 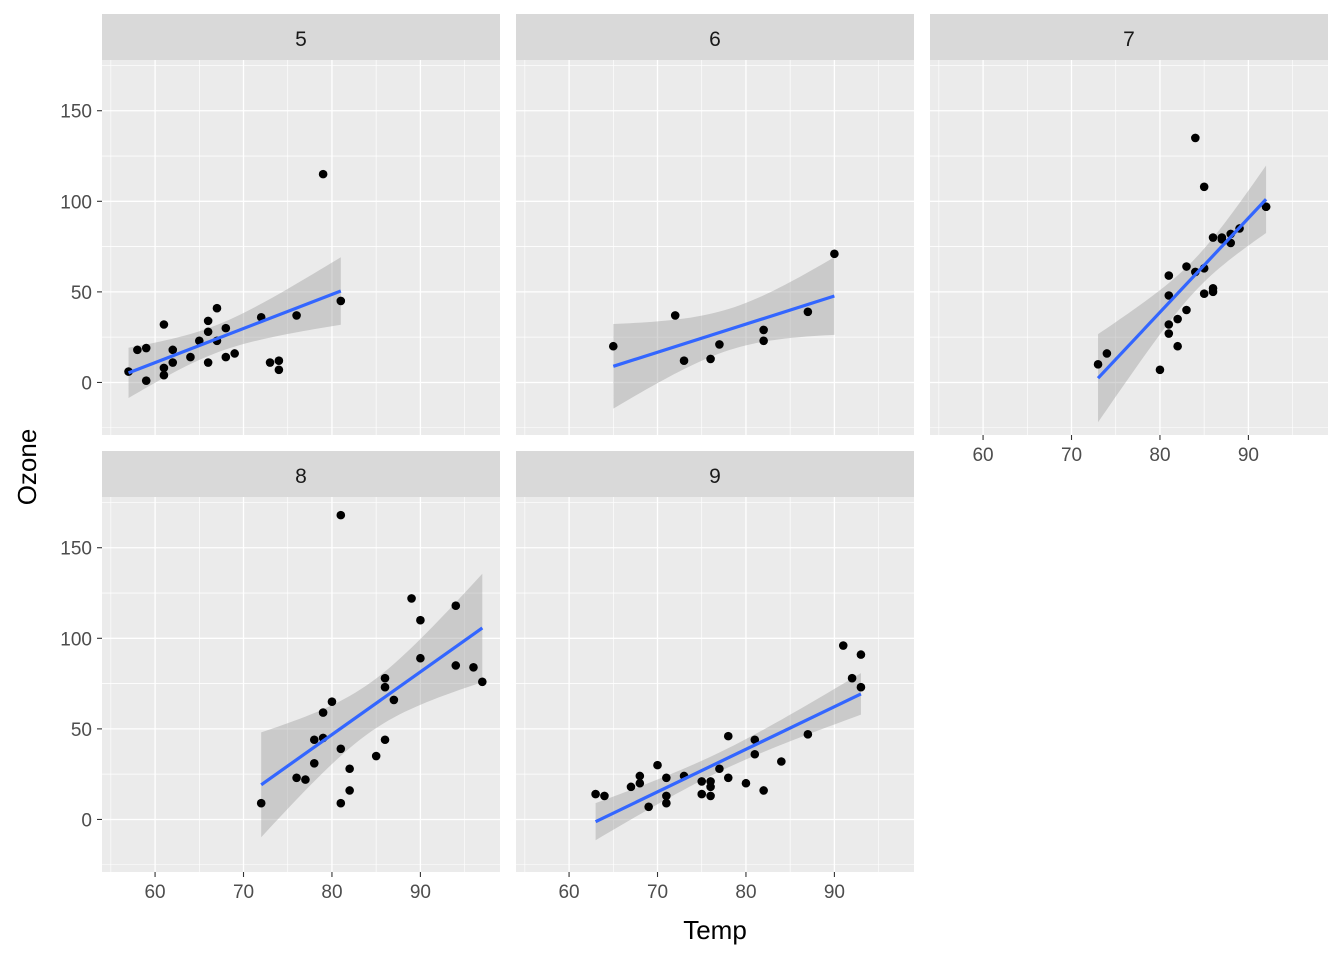 I want to click on facet-strip-label: 8, so click(x=301, y=476).